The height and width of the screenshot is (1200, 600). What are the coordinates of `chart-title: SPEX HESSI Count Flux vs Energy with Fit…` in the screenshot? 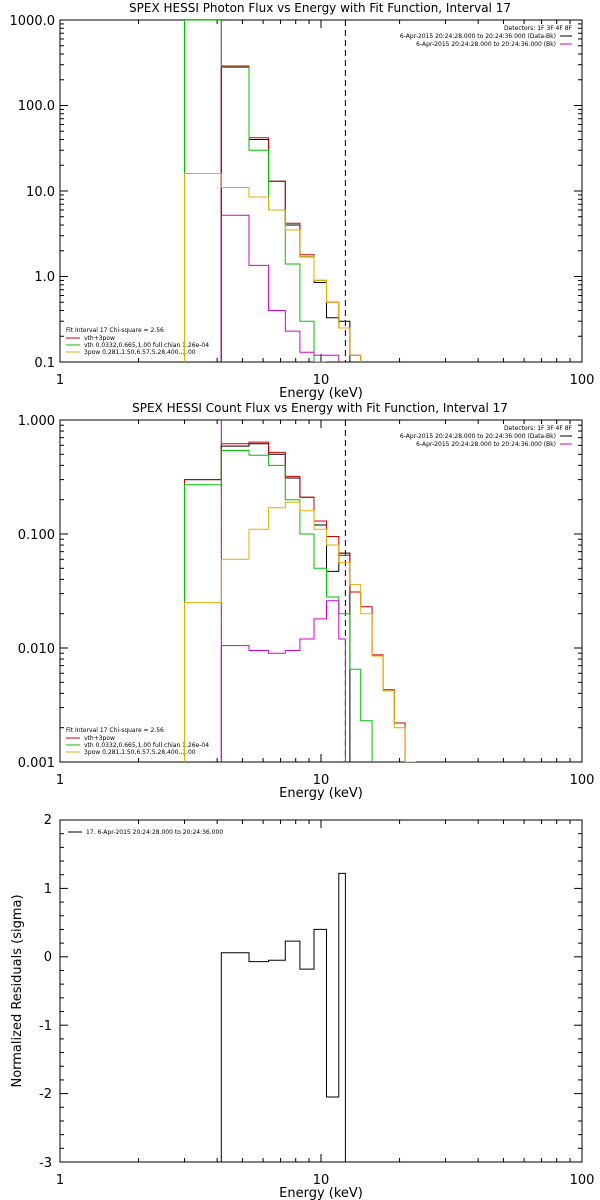 It's located at (320, 408).